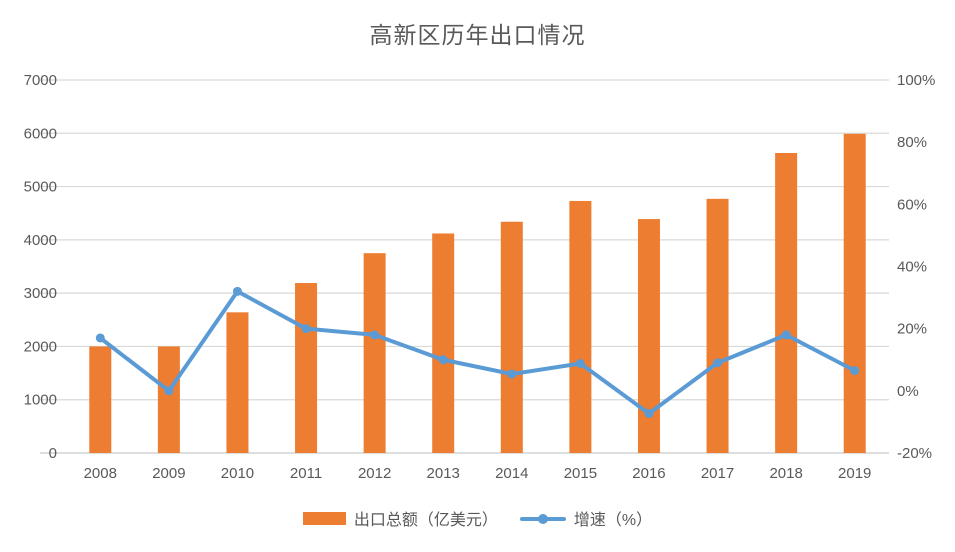 This screenshot has height=552, width=955. Describe the element at coordinates (443, 343) in the screenshot. I see `bar-2013` at that location.